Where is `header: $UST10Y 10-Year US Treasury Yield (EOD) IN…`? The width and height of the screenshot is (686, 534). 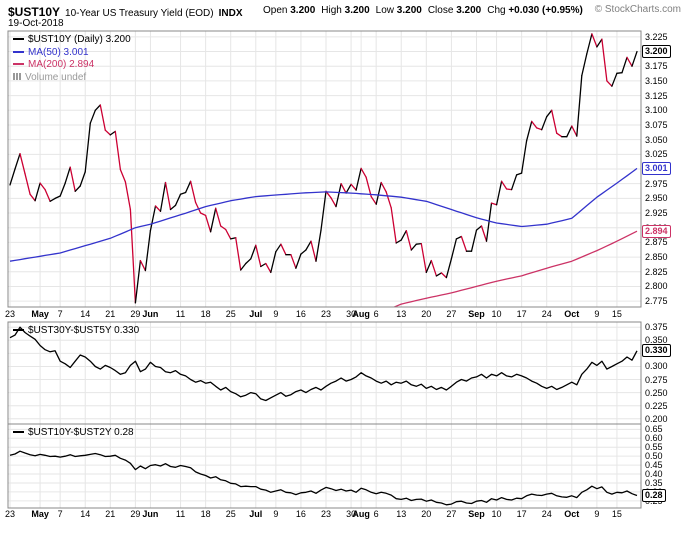
header: $UST10Y 10-Year US Treasury Yield (EOD) IN… is located at coordinates (125, 12).